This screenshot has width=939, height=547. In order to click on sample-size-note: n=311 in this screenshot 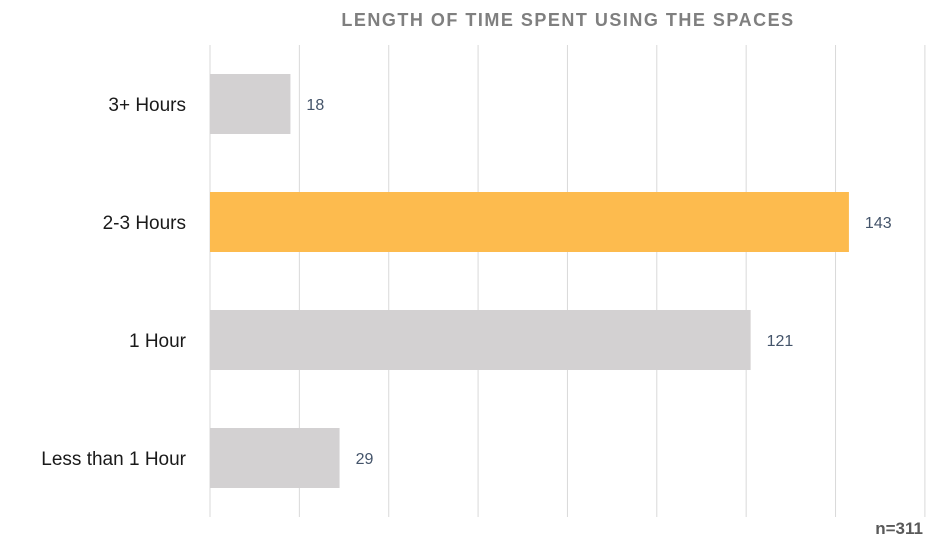, I will do `click(899, 528)`.